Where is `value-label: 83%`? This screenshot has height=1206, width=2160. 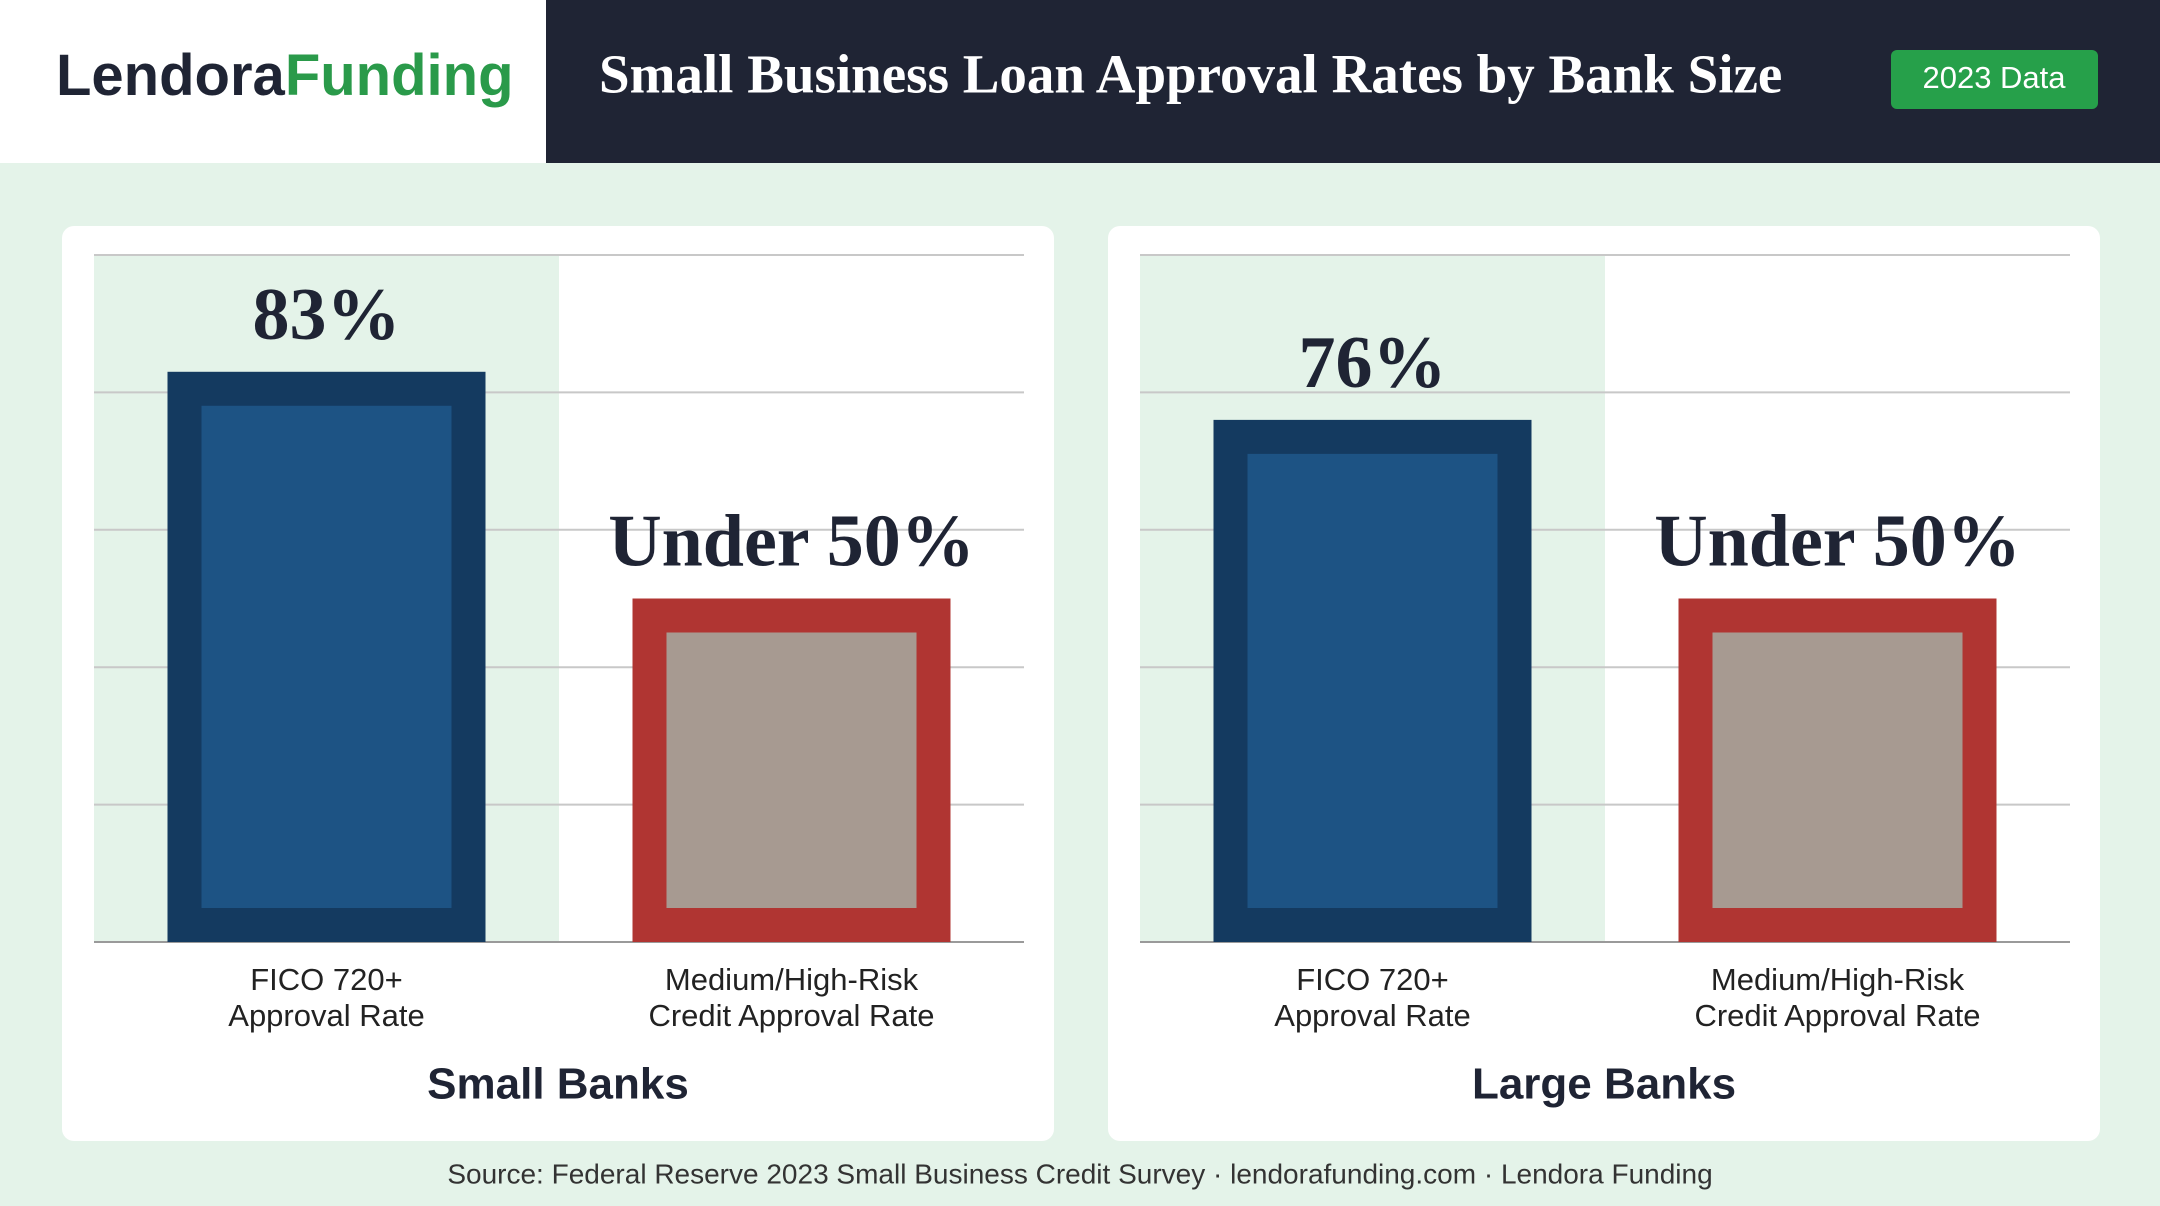 value-label: 83% is located at coordinates (327, 315).